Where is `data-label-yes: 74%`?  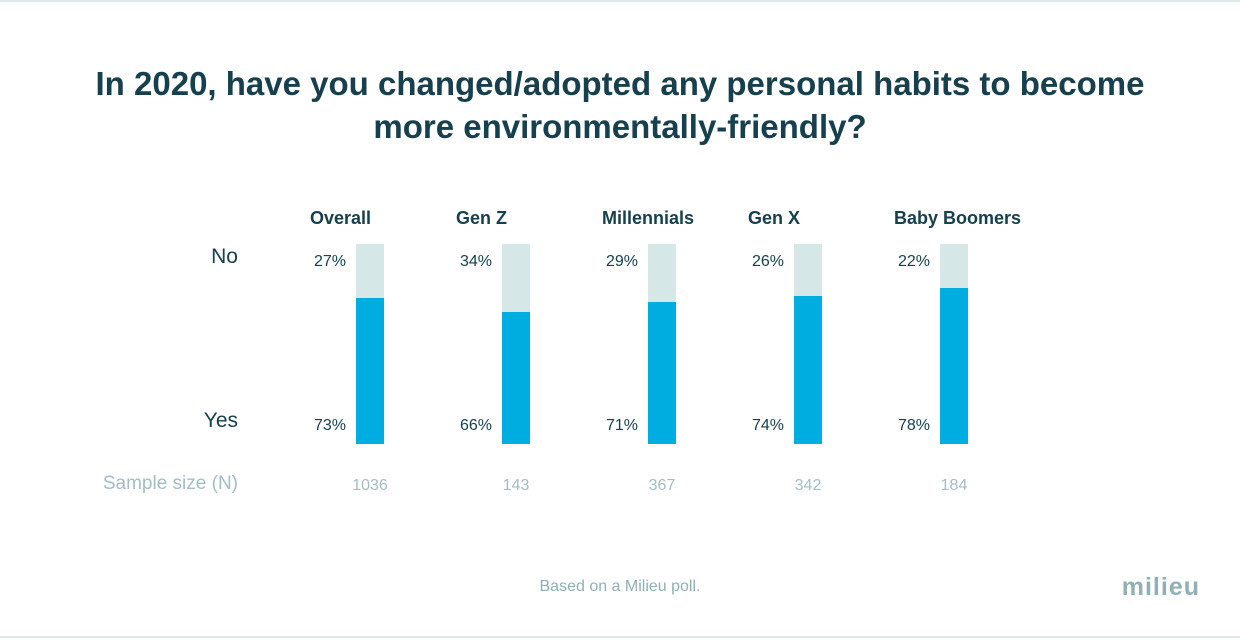
data-label-yes: 74% is located at coordinates (767, 425).